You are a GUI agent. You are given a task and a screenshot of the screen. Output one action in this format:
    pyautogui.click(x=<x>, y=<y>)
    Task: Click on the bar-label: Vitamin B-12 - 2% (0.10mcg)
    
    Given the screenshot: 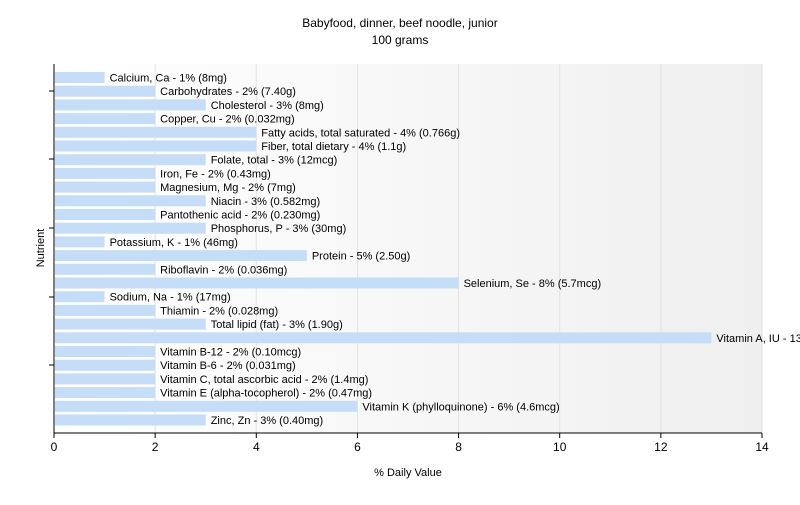 What is the action you would take?
    pyautogui.click(x=230, y=353)
    